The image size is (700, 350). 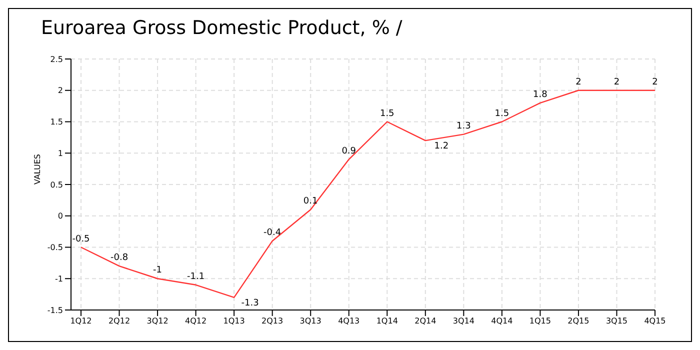 I want to click on y-tick-label: -1.5, so click(x=55, y=310).